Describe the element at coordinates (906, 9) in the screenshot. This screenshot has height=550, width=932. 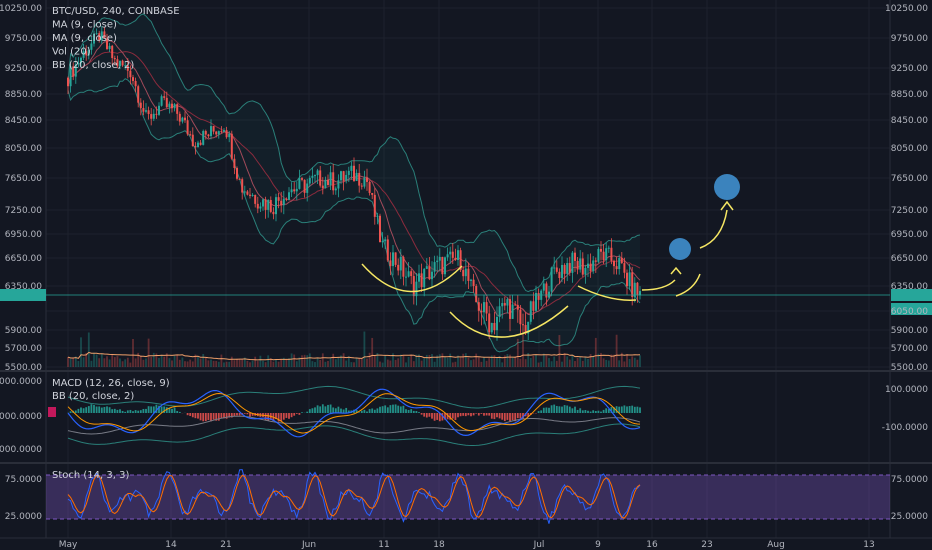
I see `y-axis-label: 10250.00` at that location.